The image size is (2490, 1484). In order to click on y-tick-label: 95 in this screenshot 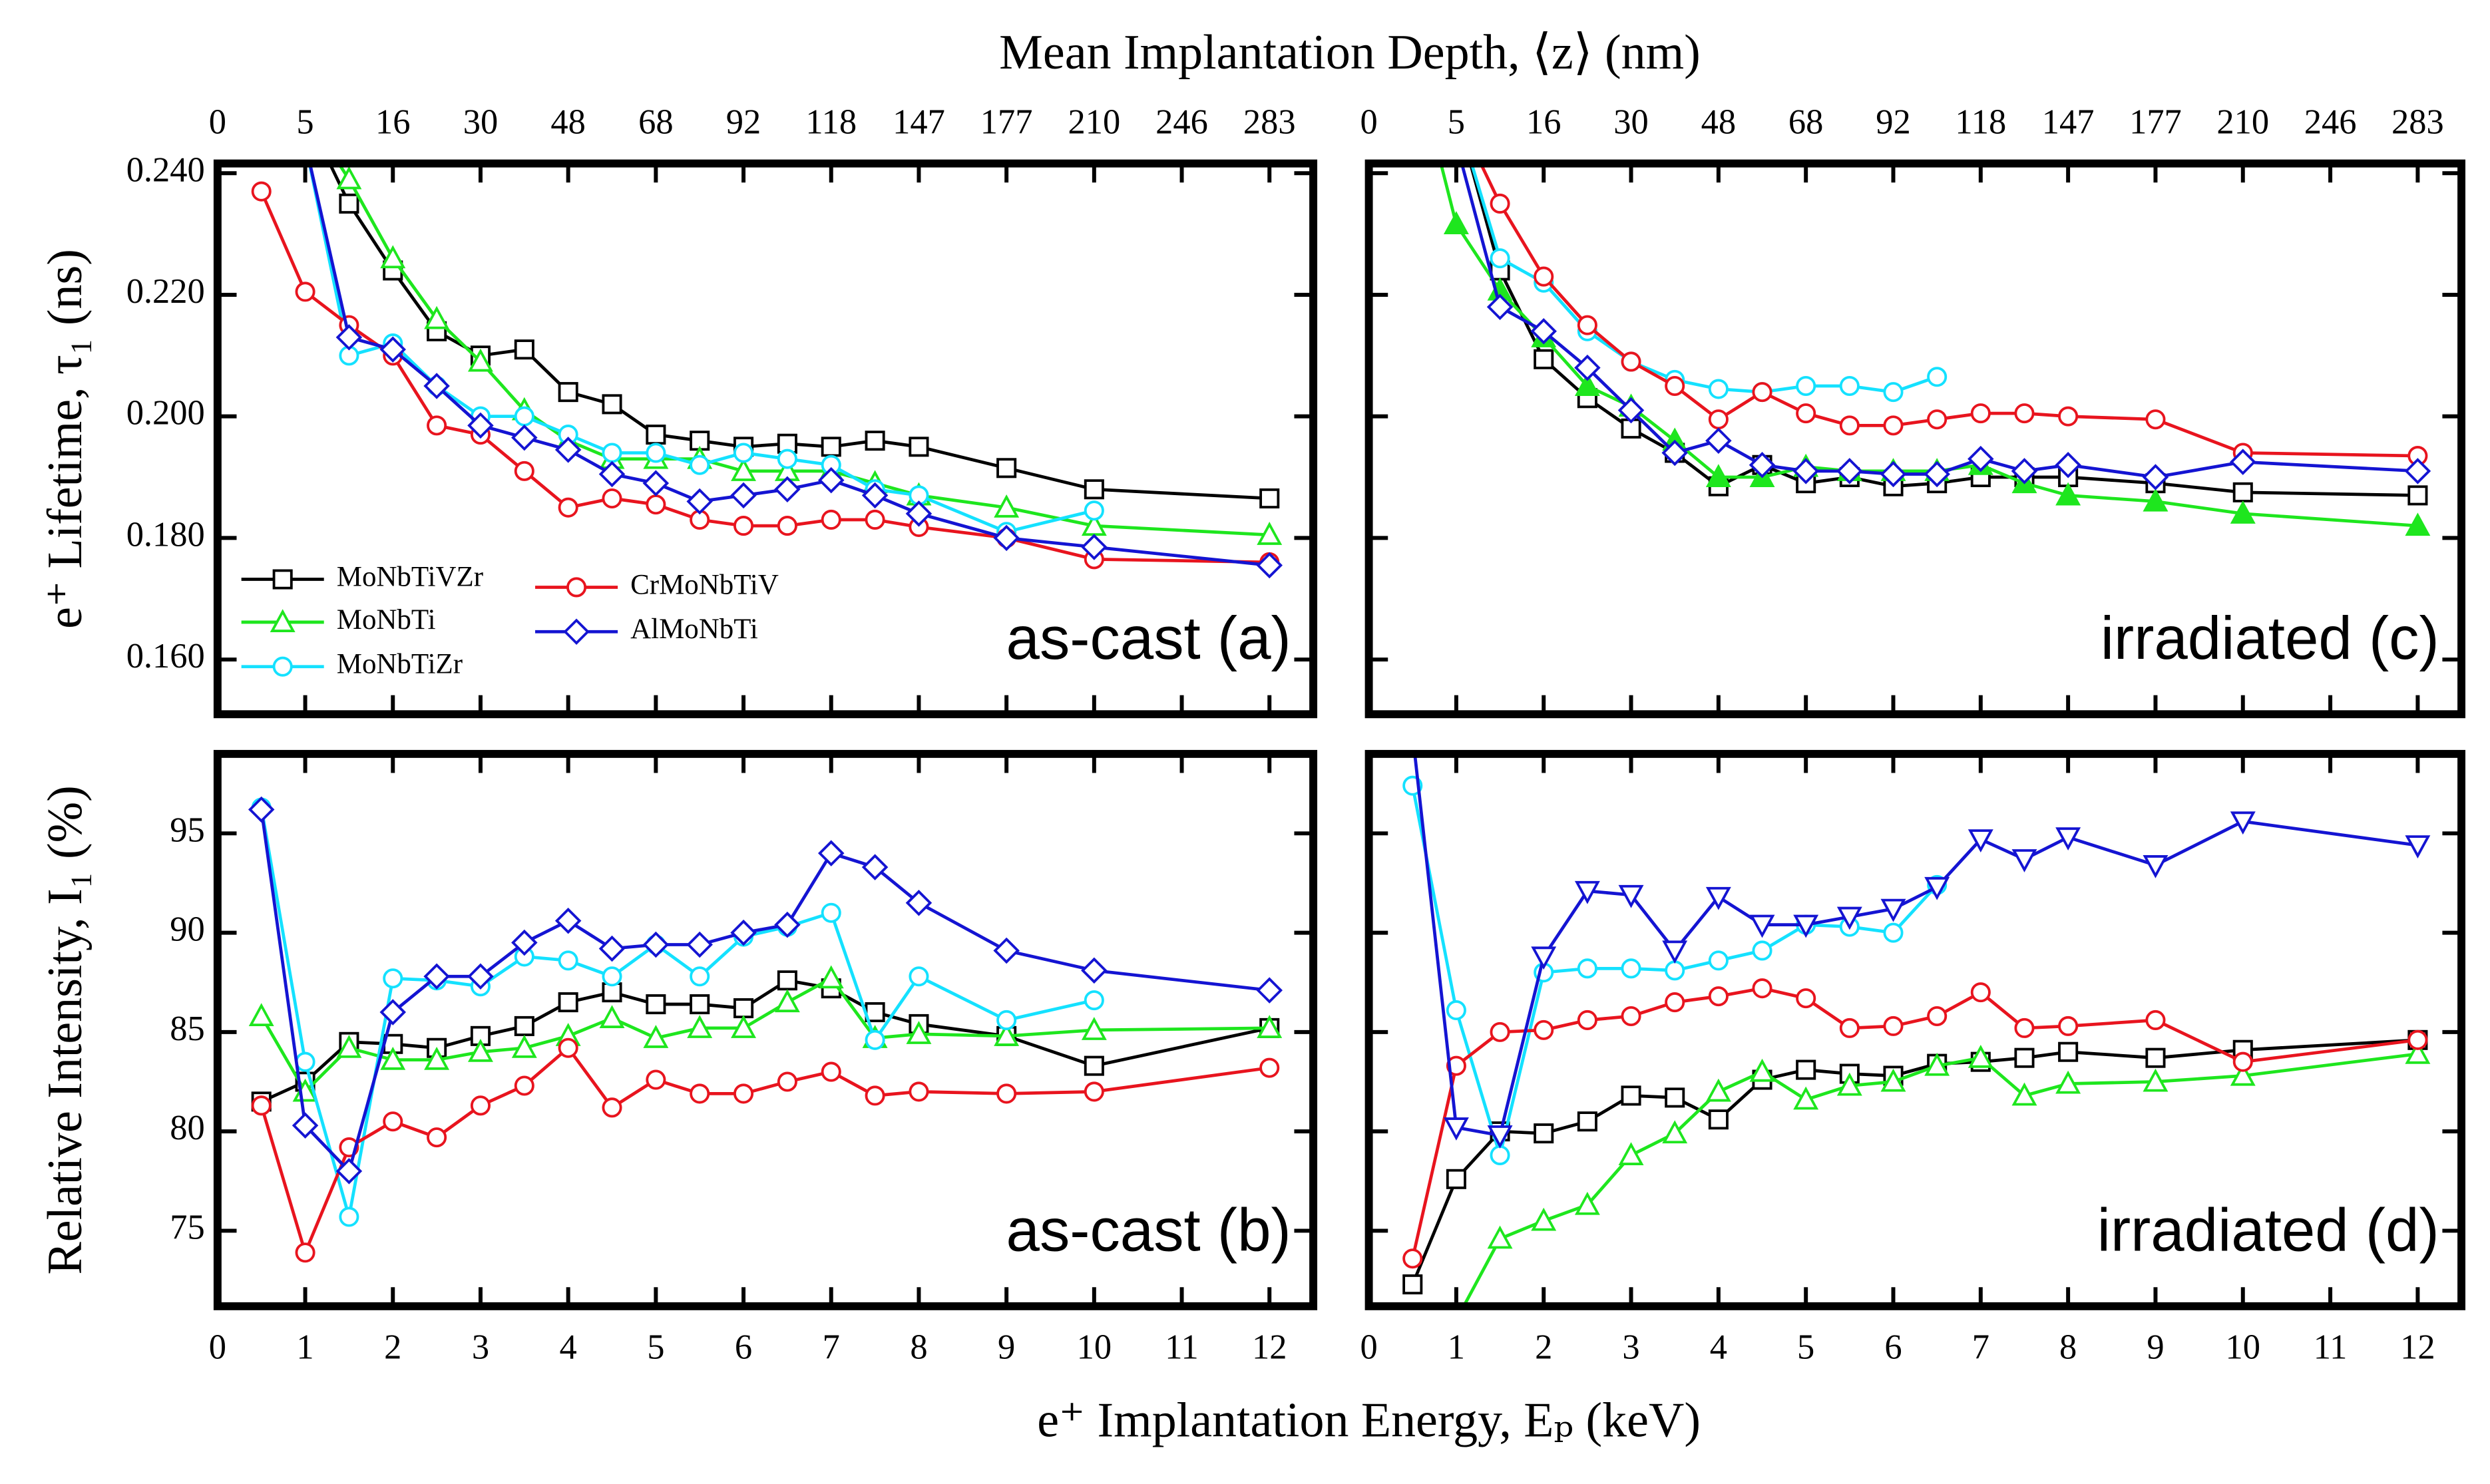, I will do `click(187, 830)`.